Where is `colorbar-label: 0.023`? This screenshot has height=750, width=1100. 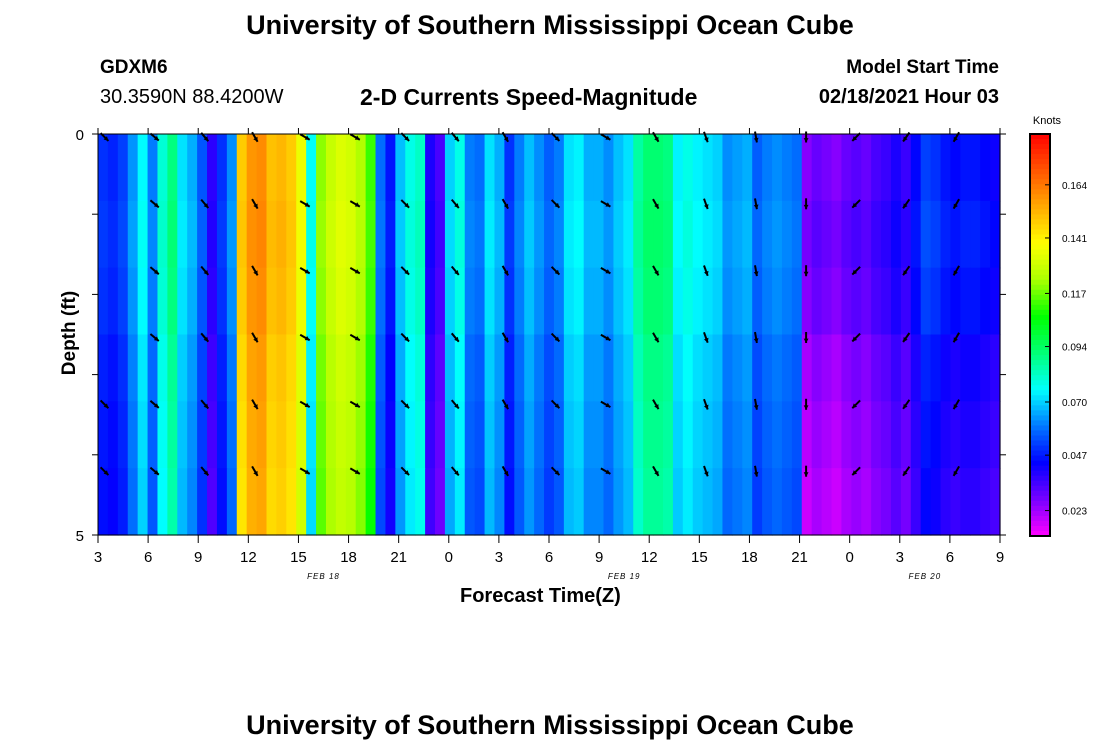
colorbar-label: 0.023 is located at coordinates (1074, 512).